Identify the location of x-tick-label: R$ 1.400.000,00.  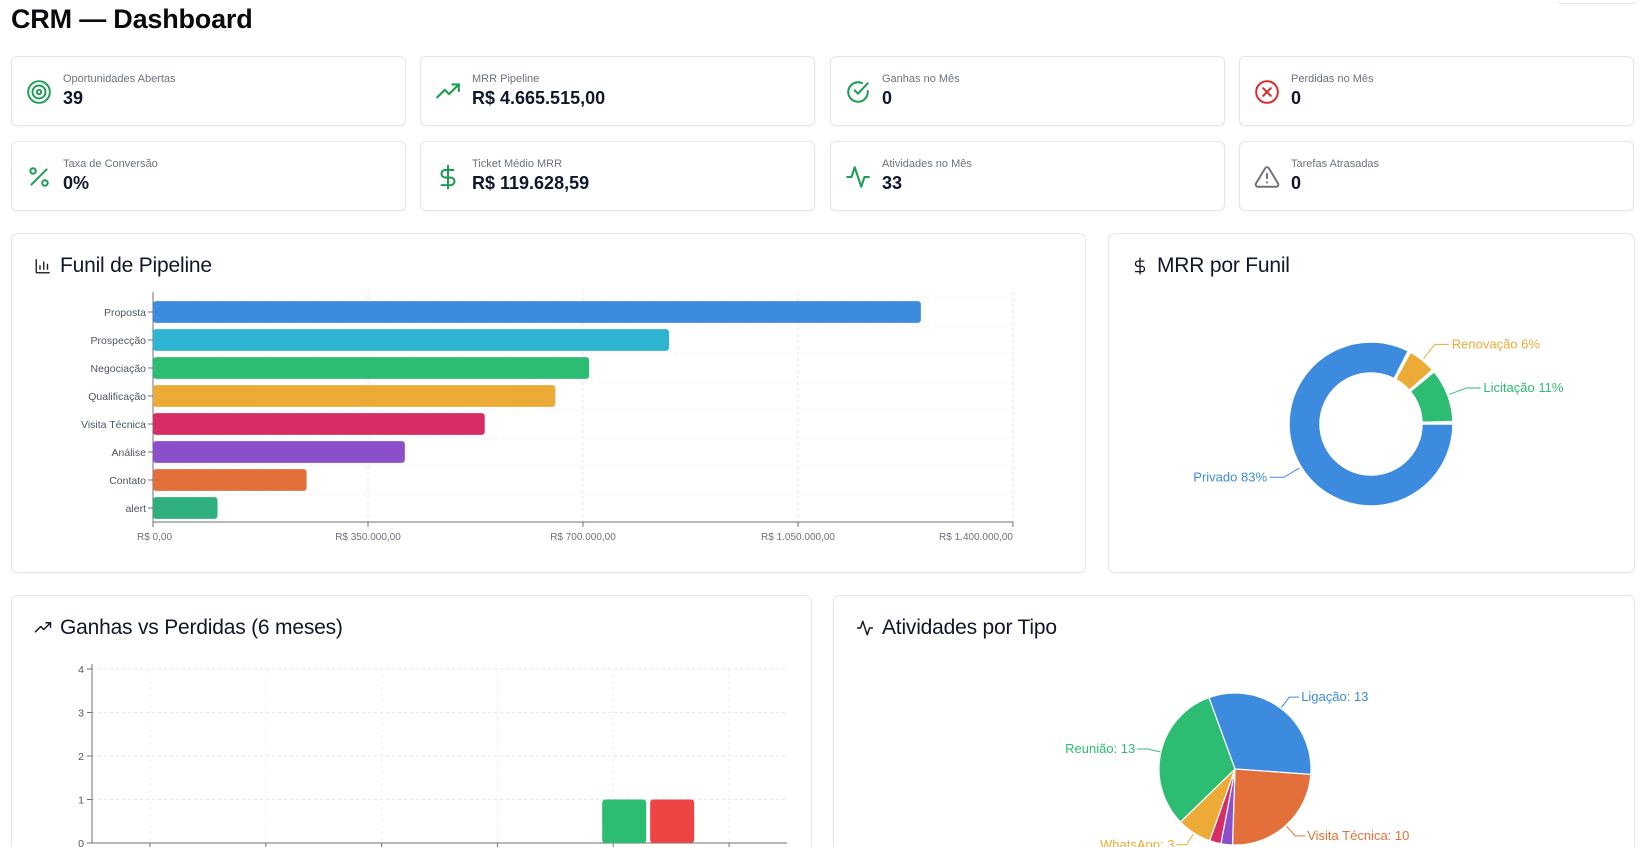
(976, 537).